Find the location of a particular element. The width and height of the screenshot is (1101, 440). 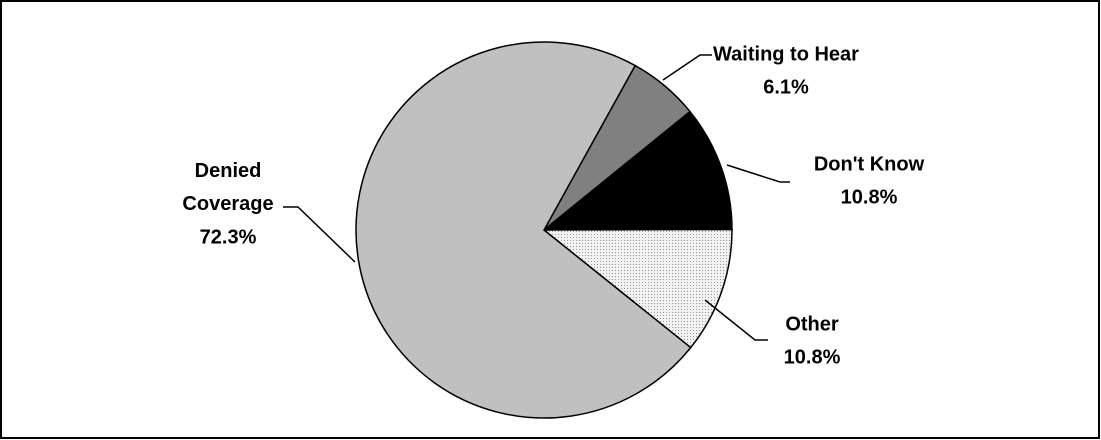

slice-label: Other is located at coordinates (812, 324).